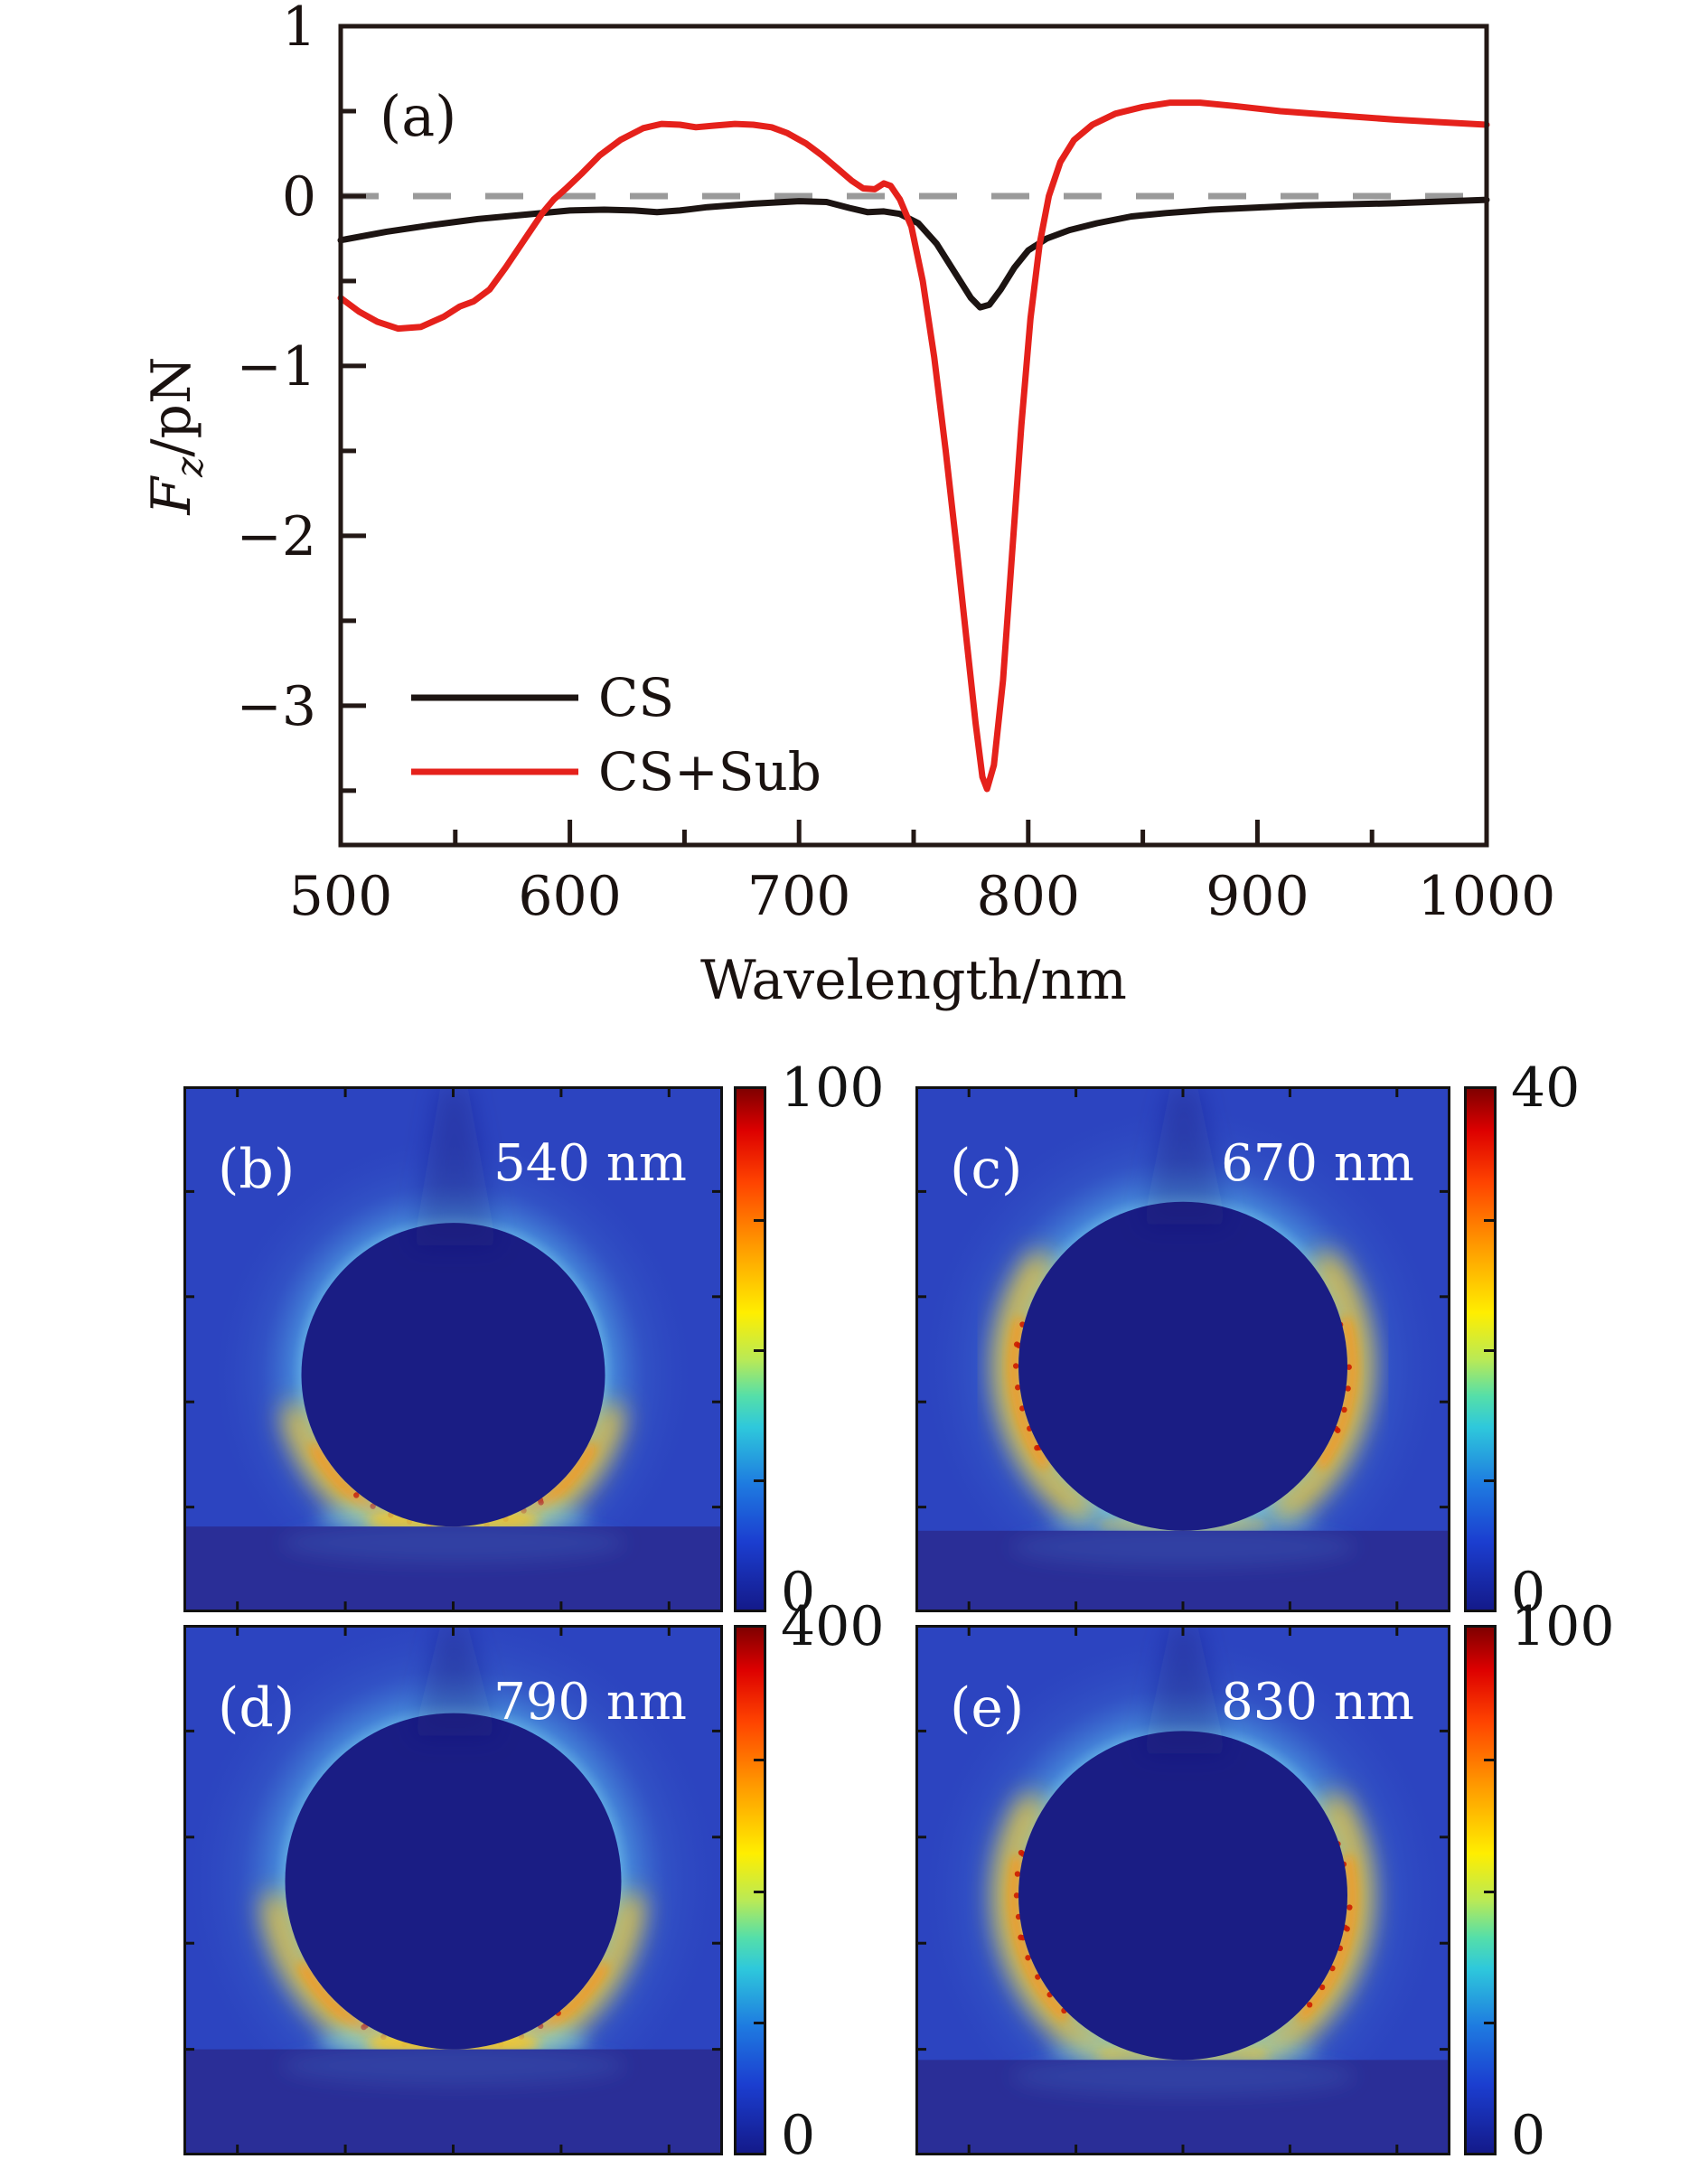  What do you see at coordinates (636, 697) in the screenshot?
I see `legend-label-cs: CS` at bounding box center [636, 697].